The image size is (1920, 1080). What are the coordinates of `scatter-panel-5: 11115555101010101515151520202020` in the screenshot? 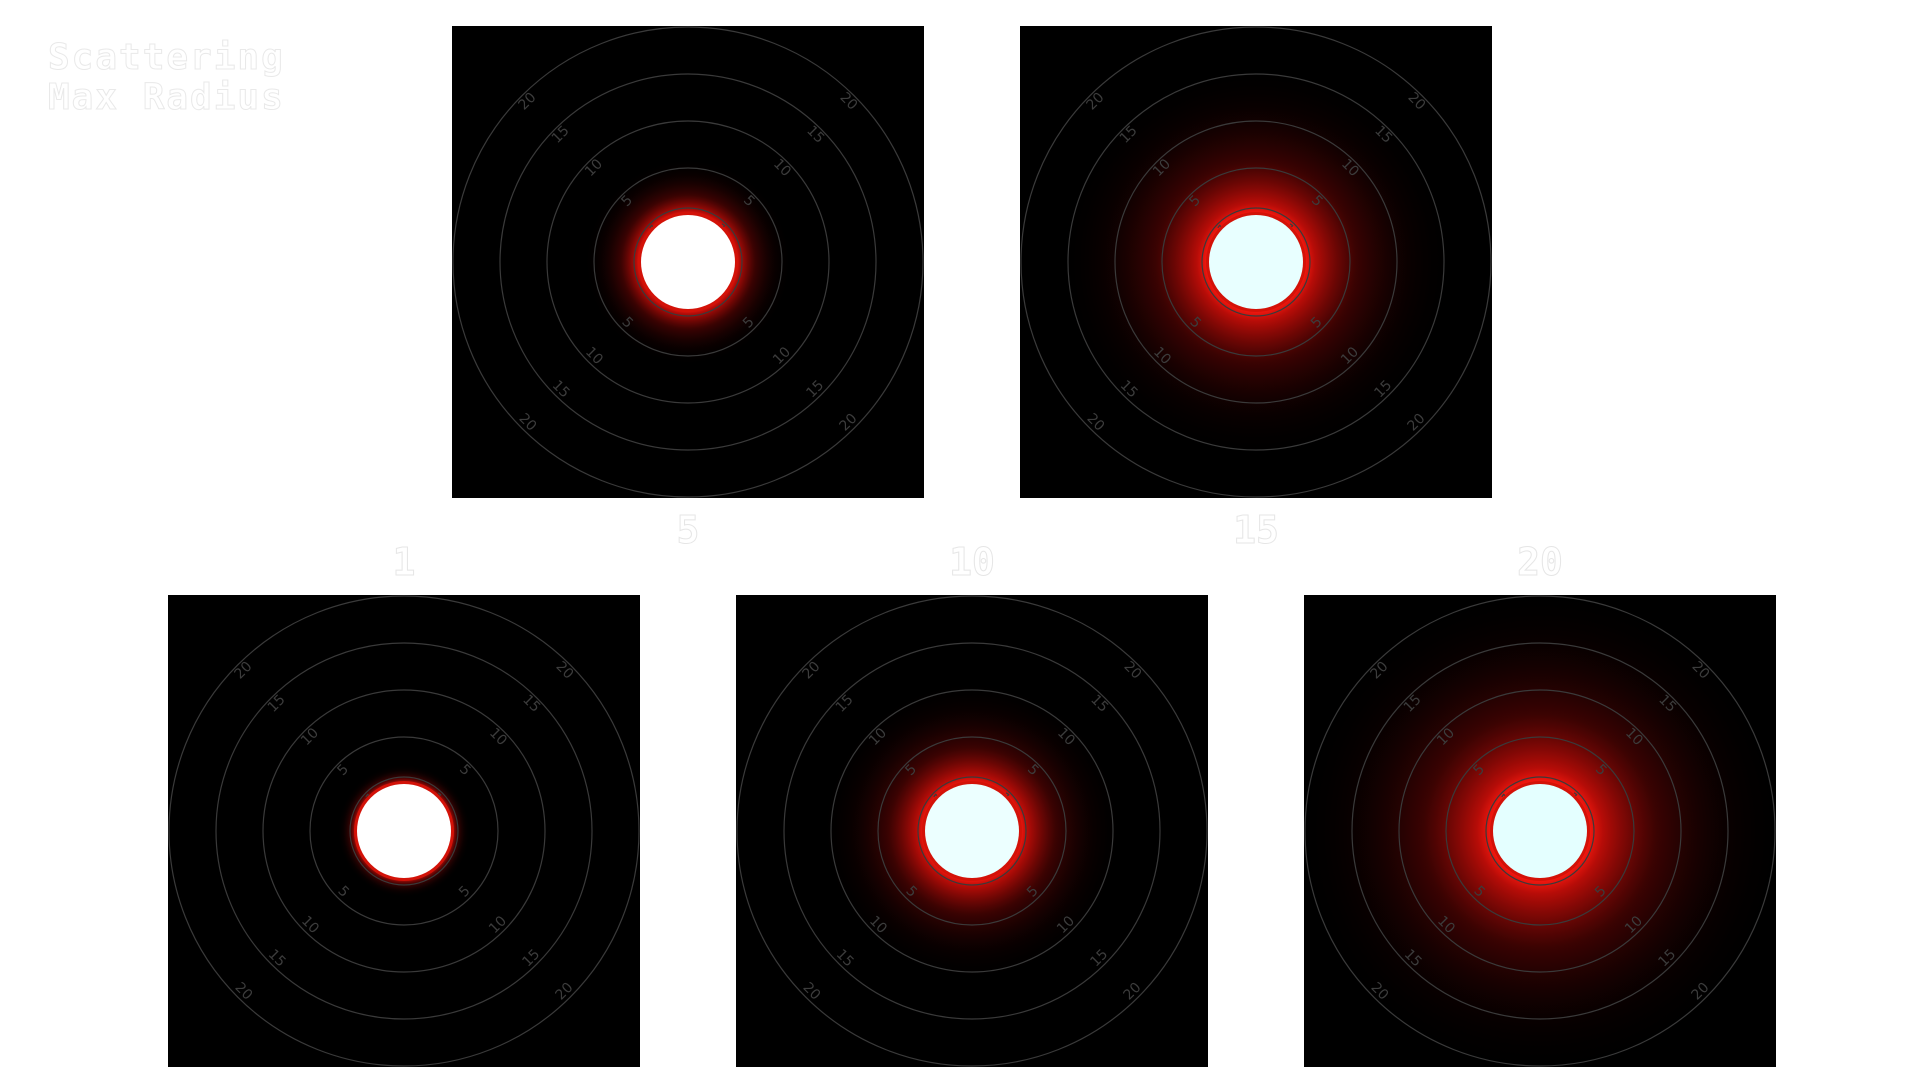 It's located at (688, 262).